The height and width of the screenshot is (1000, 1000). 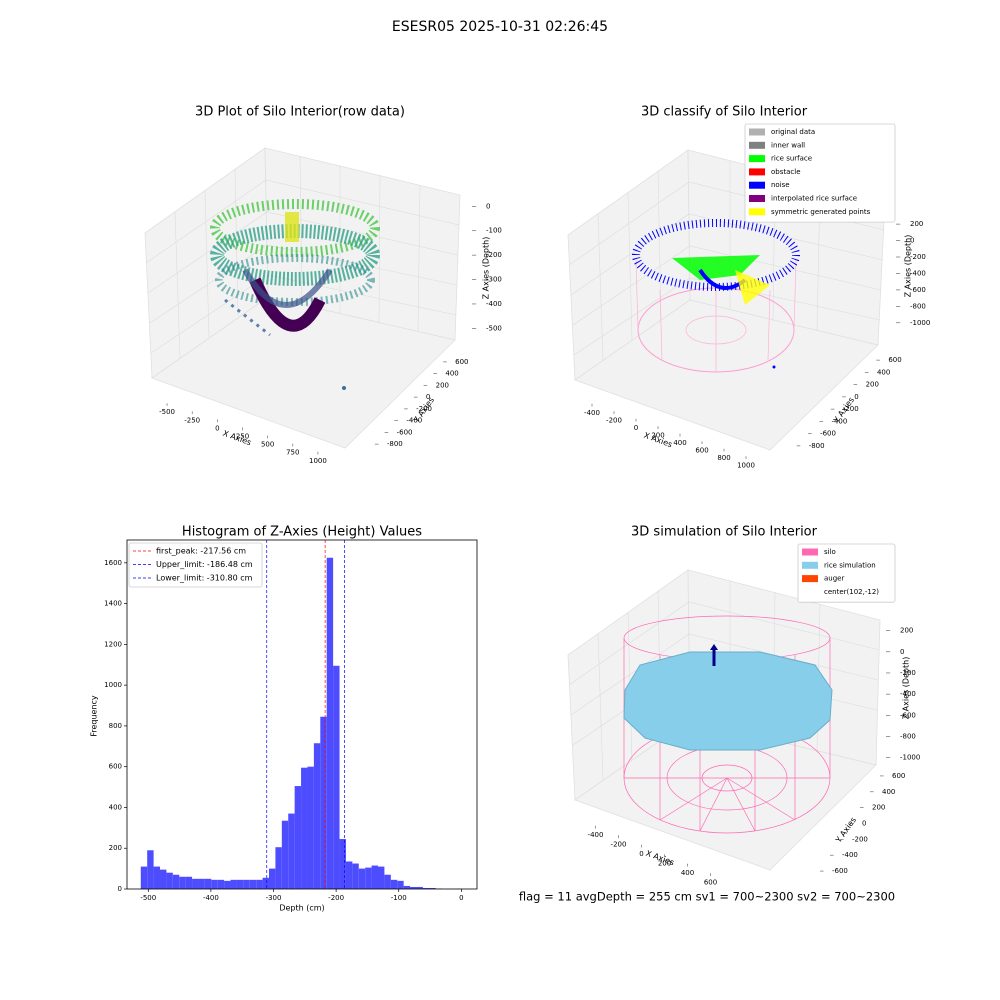 I want to click on plot-frame, so click(x=302, y=714).